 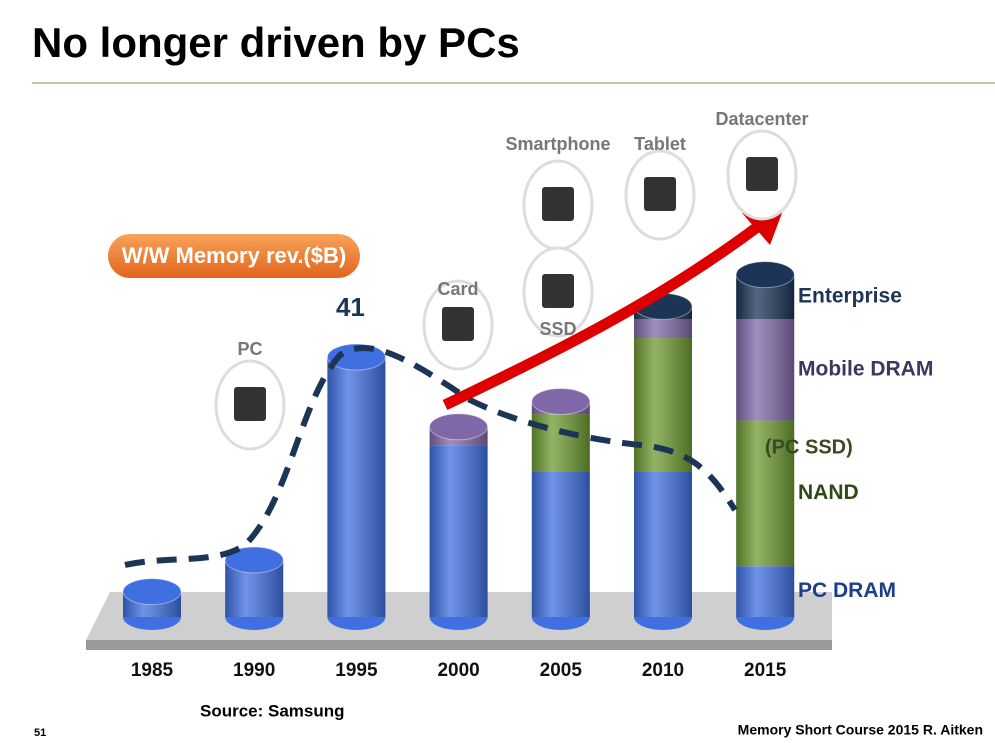 What do you see at coordinates (40, 733) in the screenshot?
I see `page-number: 51` at bounding box center [40, 733].